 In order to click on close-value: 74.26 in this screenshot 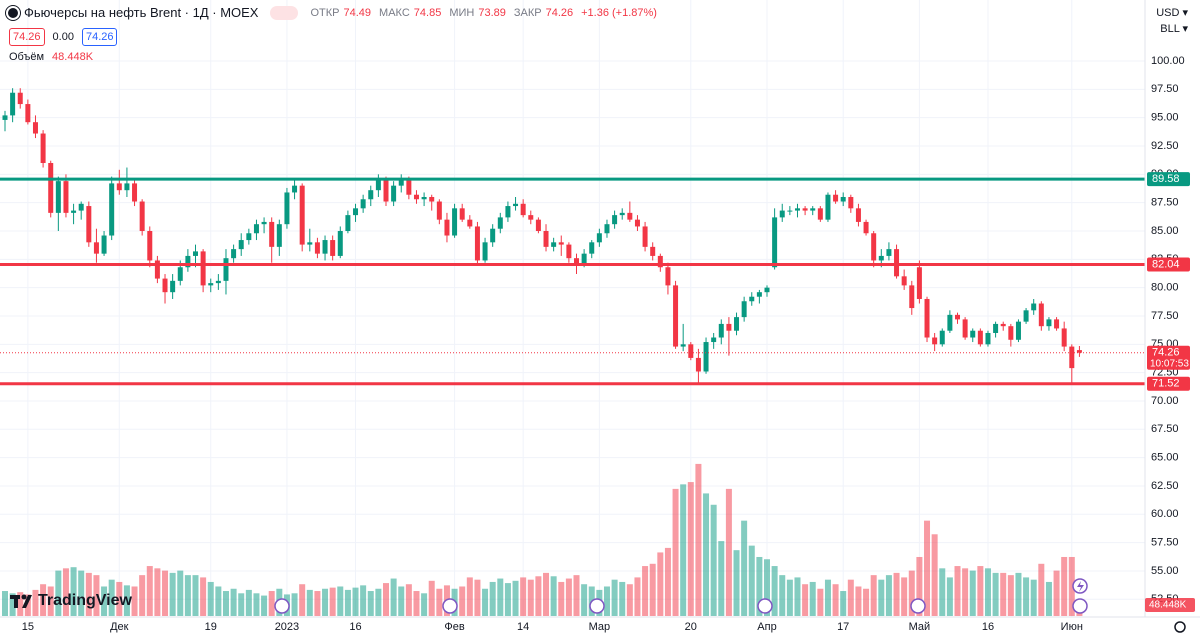, I will do `click(559, 12)`.